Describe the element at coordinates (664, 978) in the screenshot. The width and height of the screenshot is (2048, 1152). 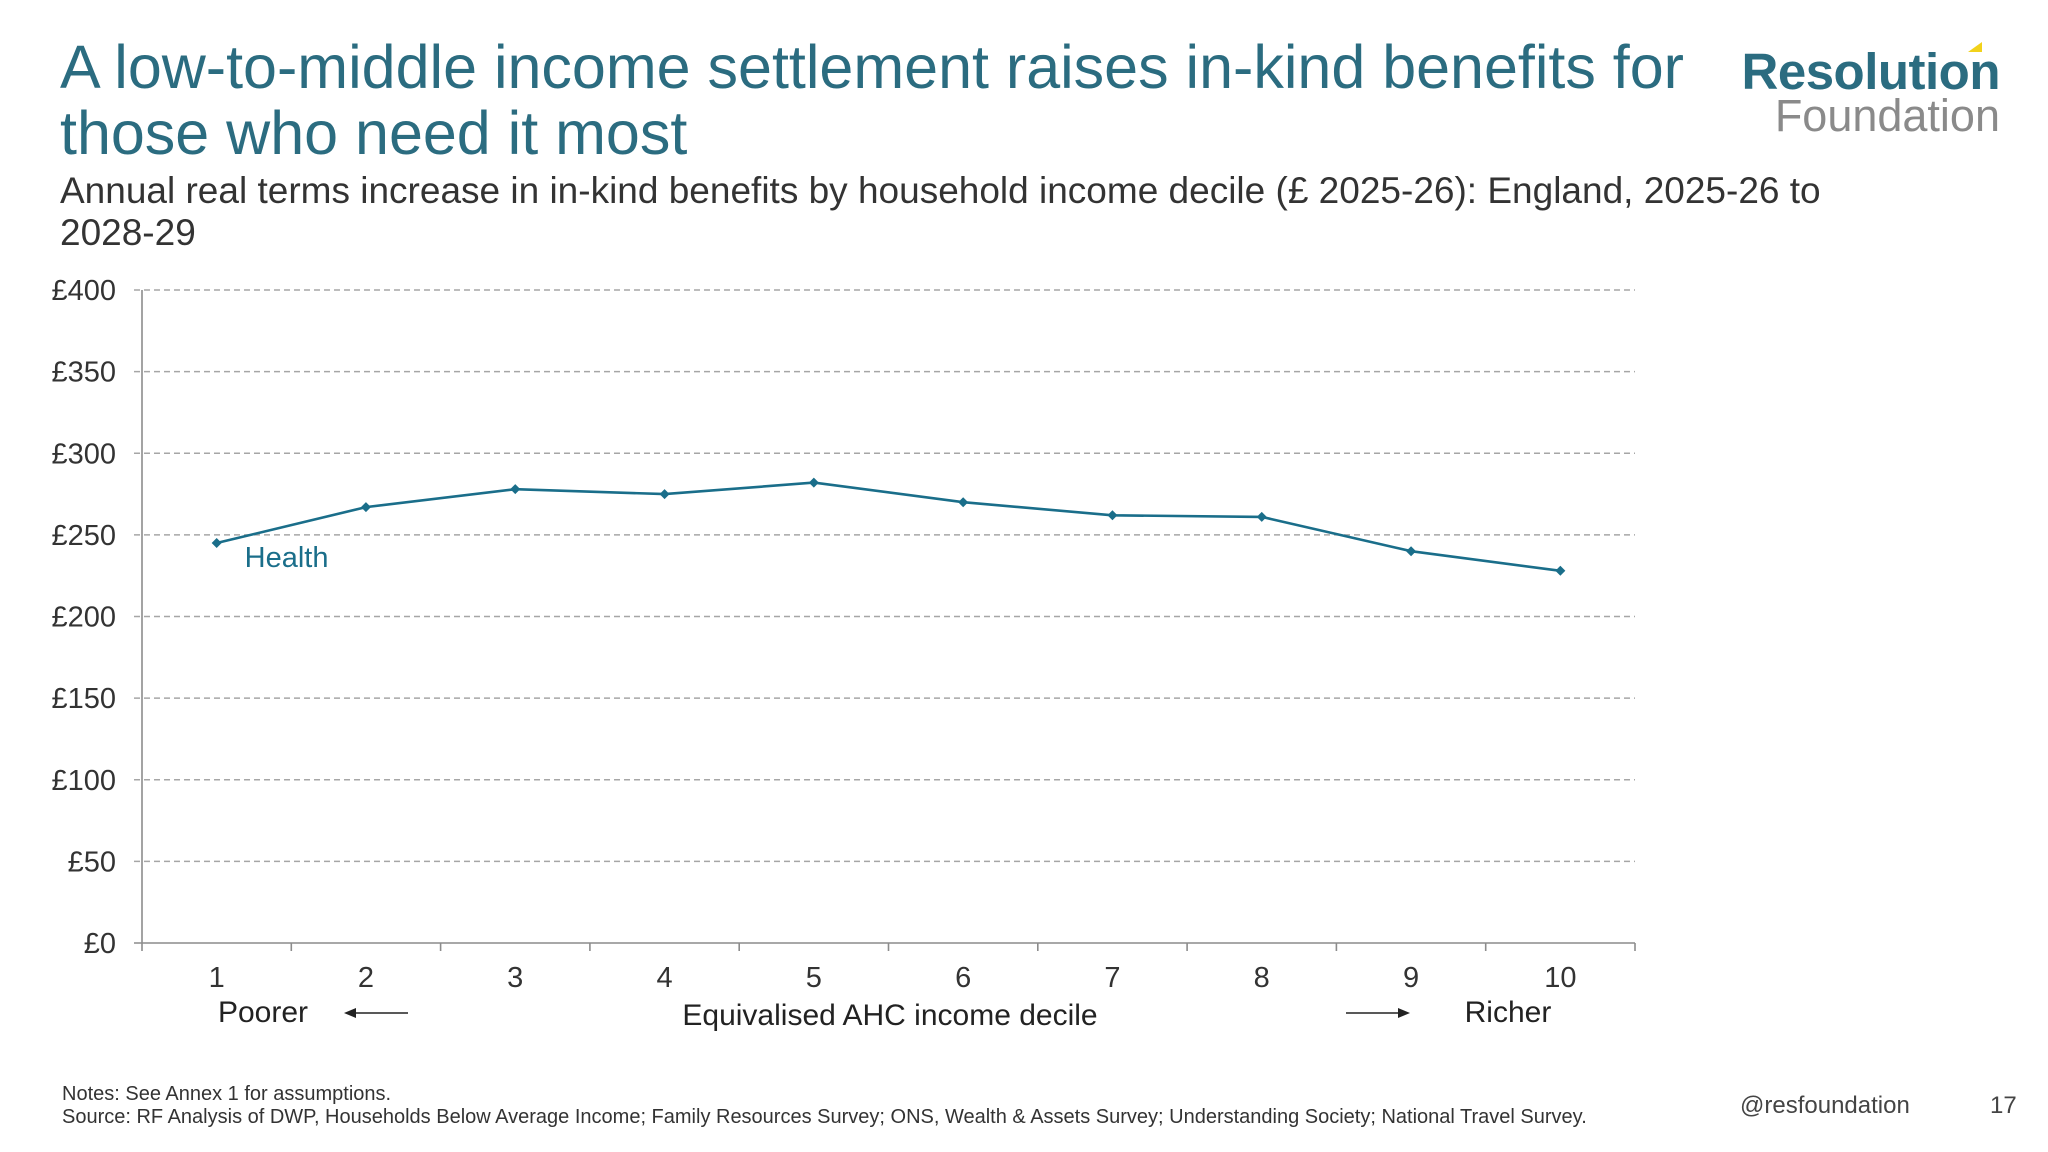
I see `x-tick-label-4: 4` at that location.